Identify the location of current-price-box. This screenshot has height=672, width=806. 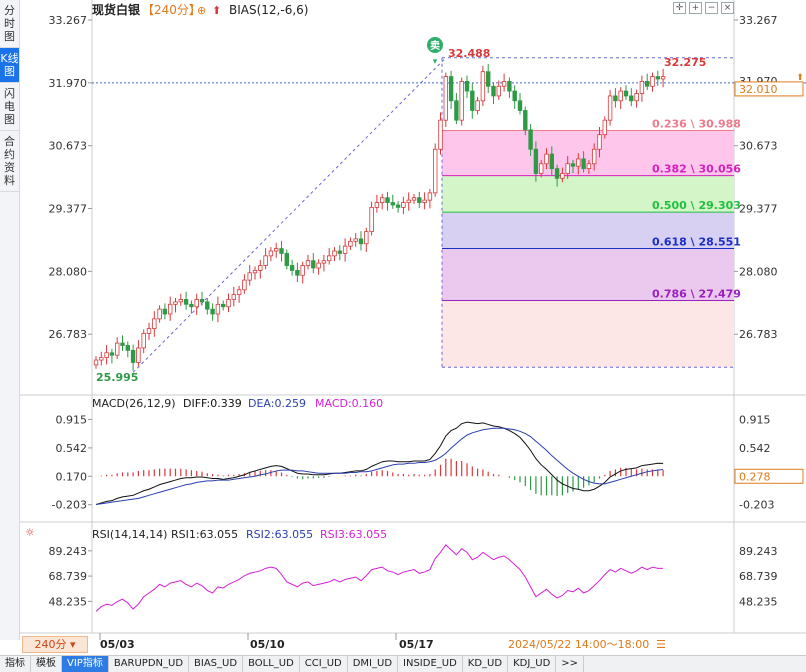
(769, 89).